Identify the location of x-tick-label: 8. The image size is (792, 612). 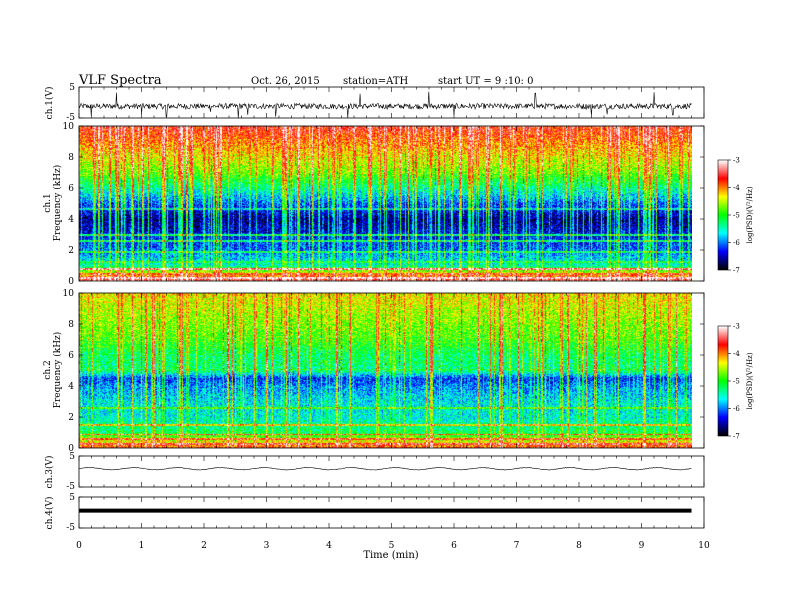
(579, 546).